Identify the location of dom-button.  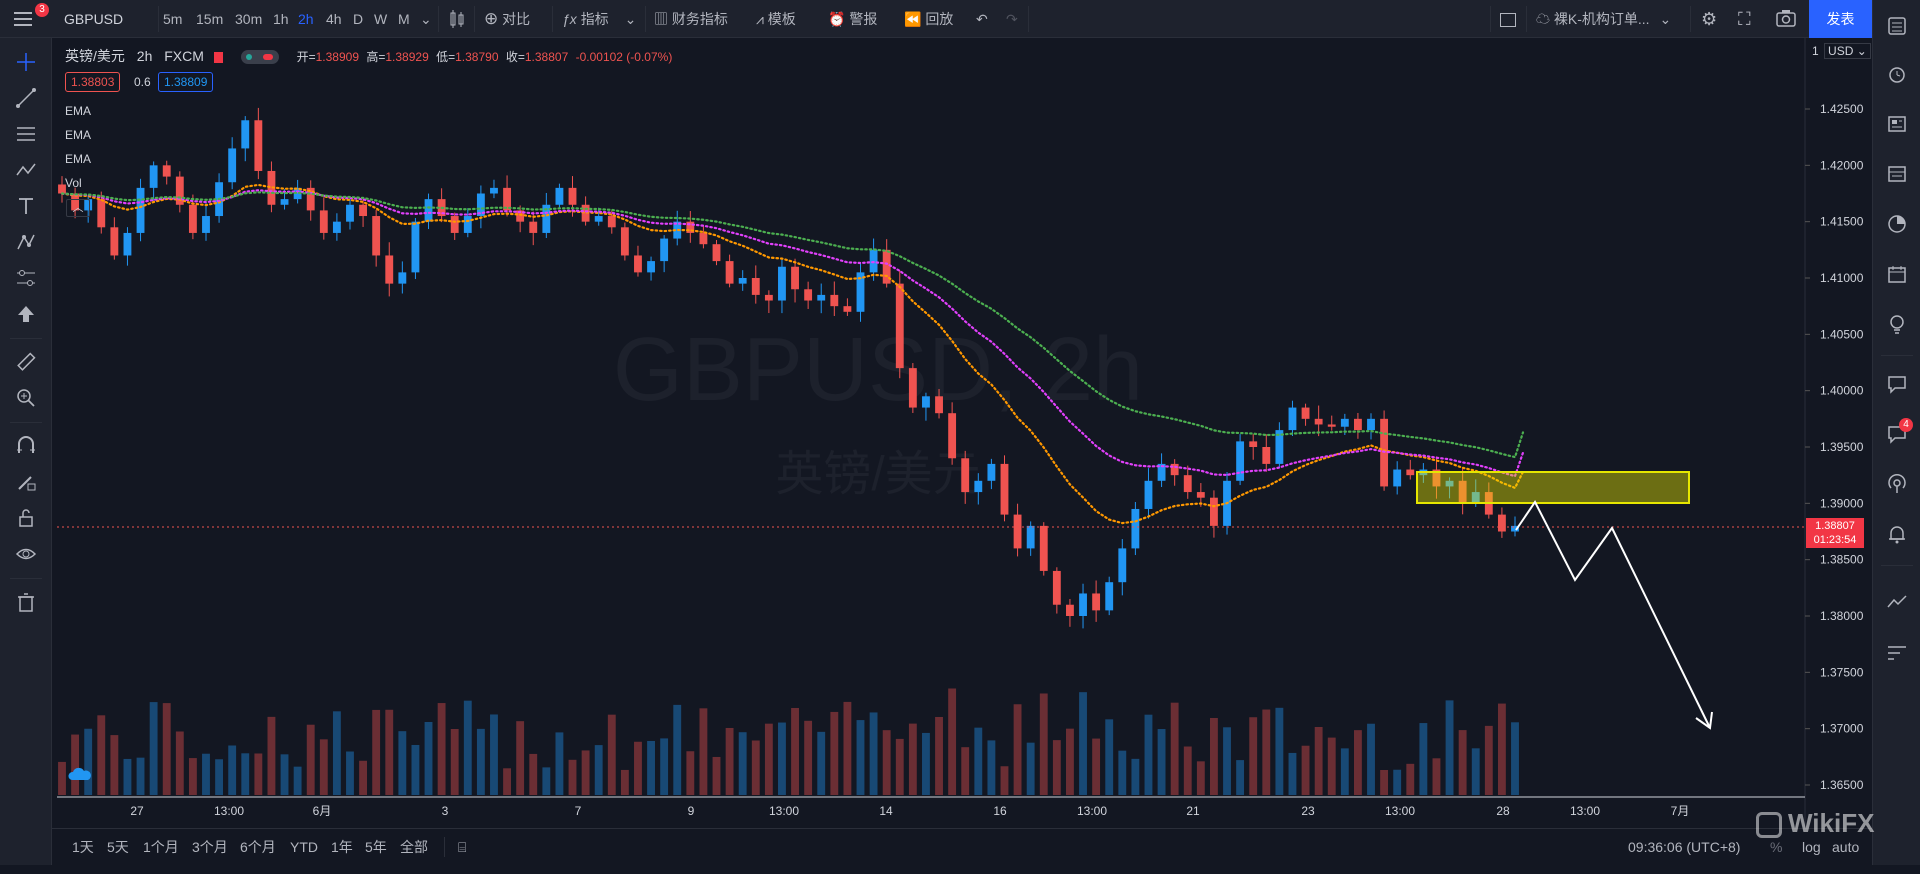
(1897, 652).